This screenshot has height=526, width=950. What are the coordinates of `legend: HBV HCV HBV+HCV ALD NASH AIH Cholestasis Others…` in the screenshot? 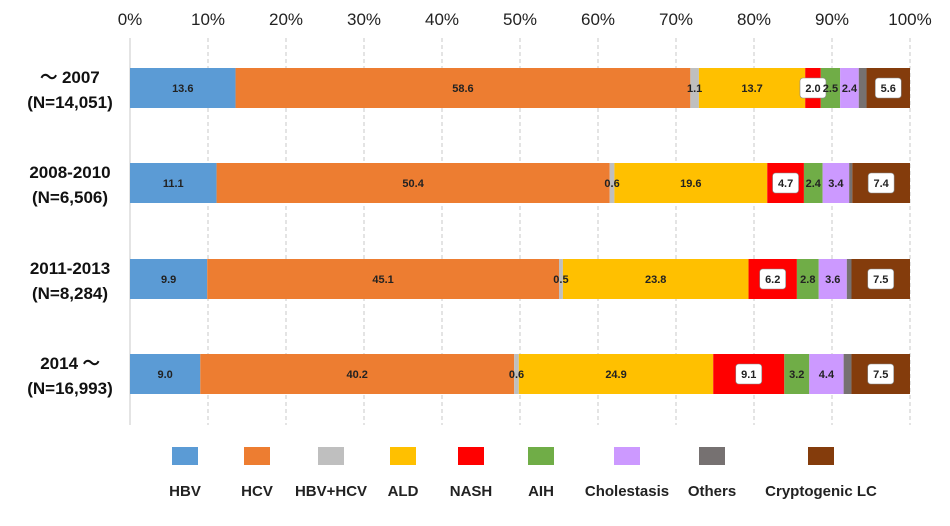 It's located at (523, 473).